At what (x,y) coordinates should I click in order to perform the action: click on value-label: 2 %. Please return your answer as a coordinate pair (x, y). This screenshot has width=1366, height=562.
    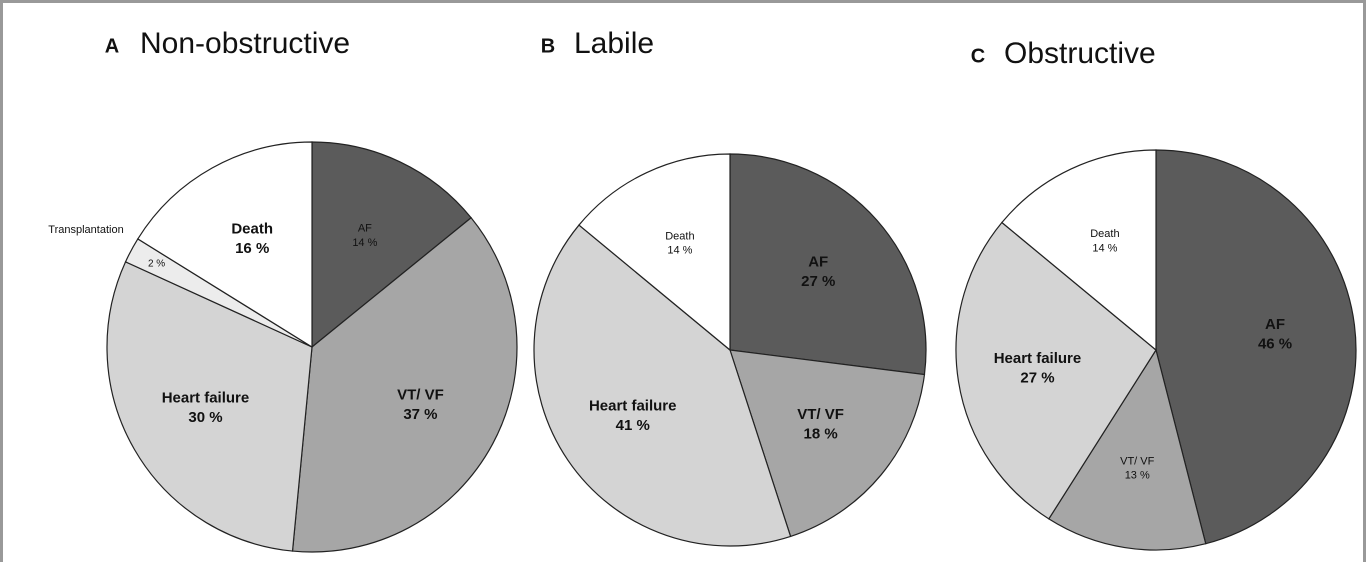
    Looking at the image, I should click on (156, 263).